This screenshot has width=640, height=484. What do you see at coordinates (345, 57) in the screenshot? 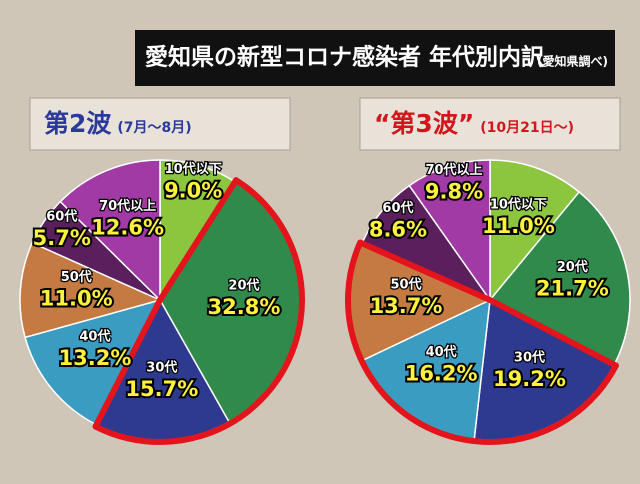
I see `main-title: 愛知県の新型コロナ感染者 年代別内訳` at bounding box center [345, 57].